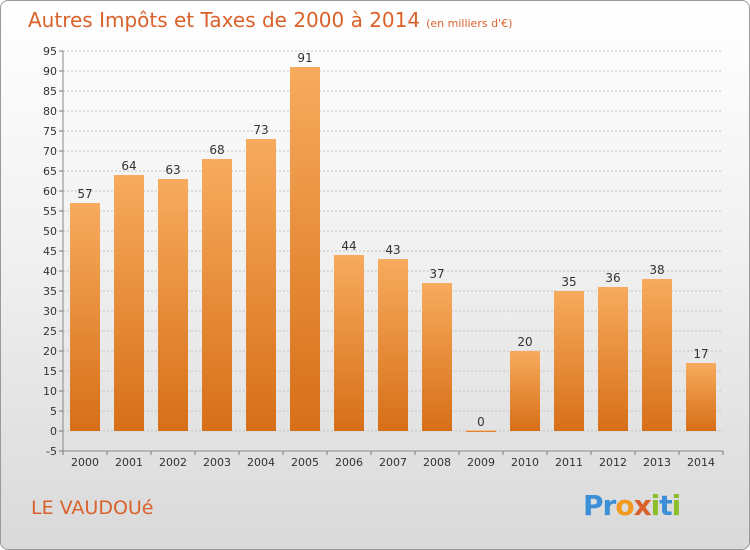 This screenshot has height=550, width=750. Describe the element at coordinates (50, 231) in the screenshot. I see `y-tick-label: 50` at that location.